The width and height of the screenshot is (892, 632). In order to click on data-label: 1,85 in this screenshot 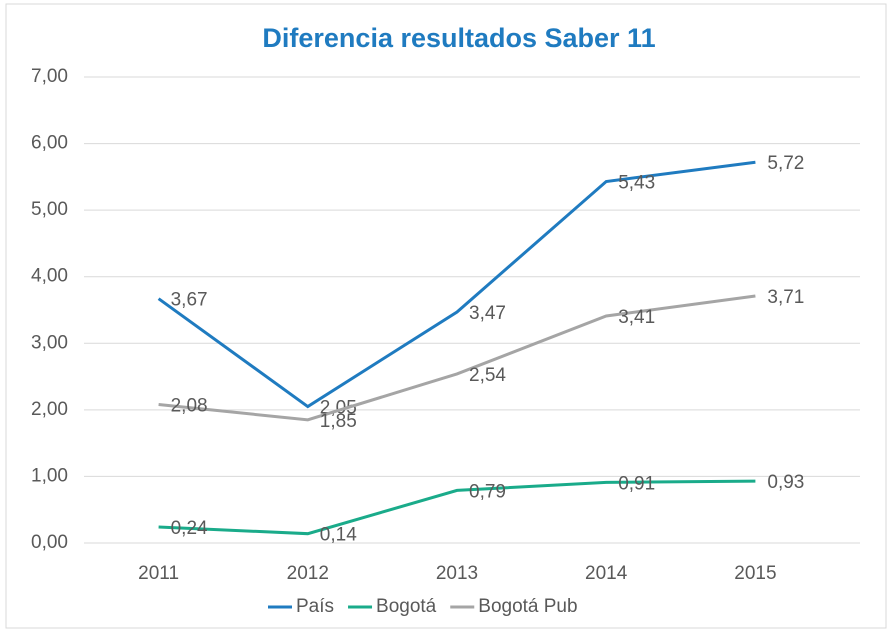, I will do `click(338, 421)`.